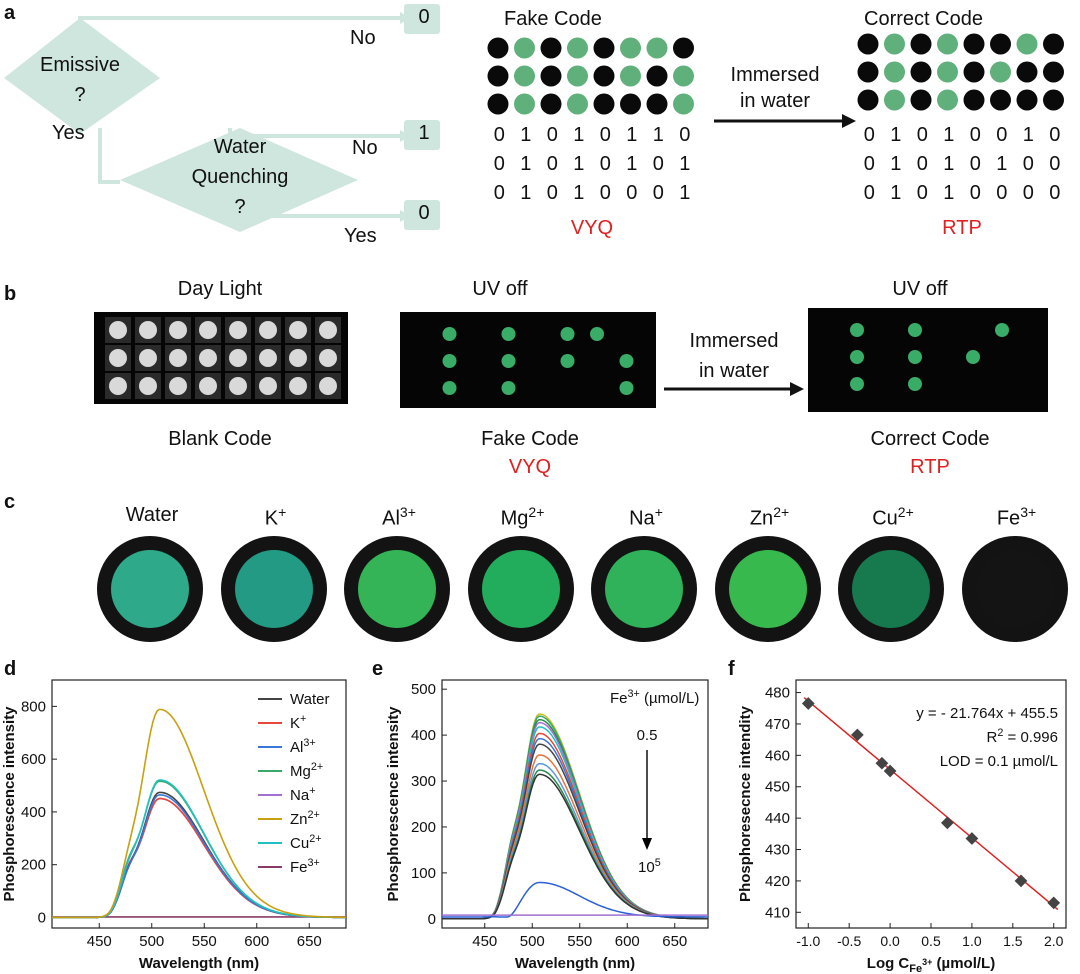 The height and width of the screenshot is (974, 1080). I want to click on correct-code-dot-grid, so click(960, 72).